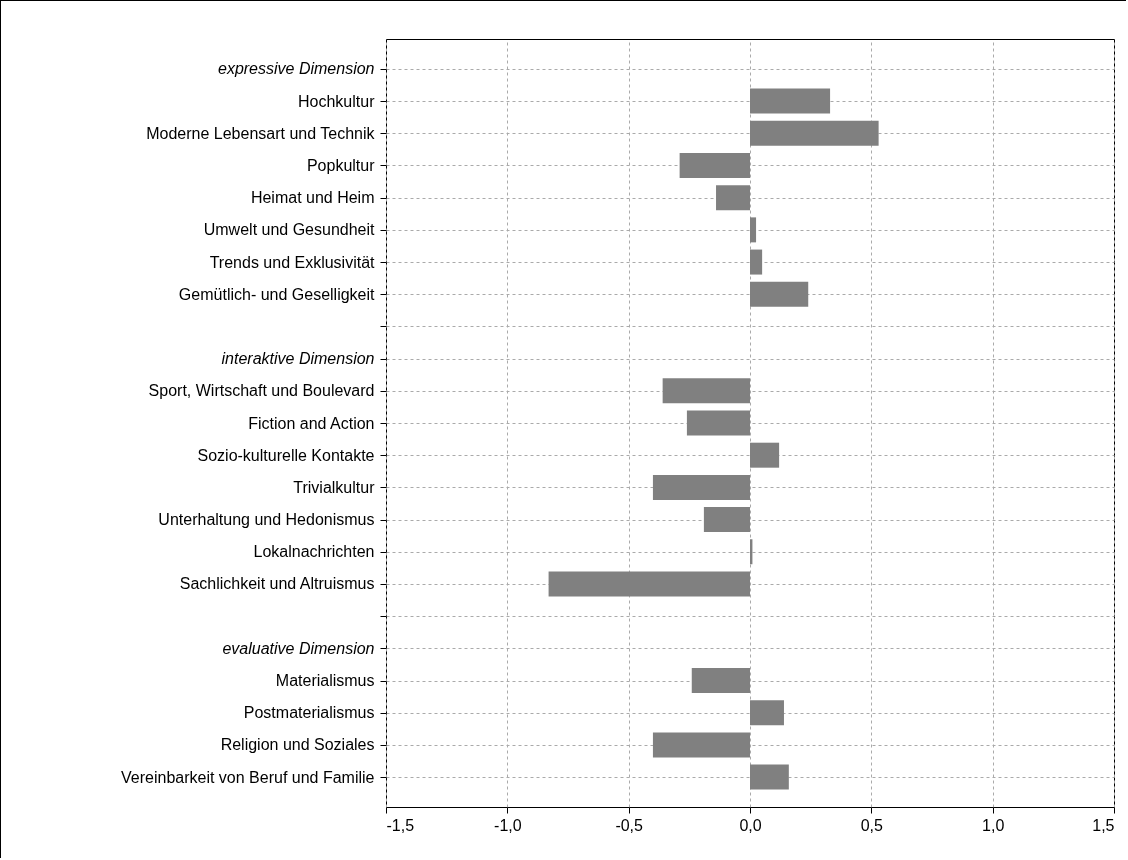  What do you see at coordinates (289, 230) in the screenshot?
I see `y-tick-label: Umwelt und Gesundheit` at bounding box center [289, 230].